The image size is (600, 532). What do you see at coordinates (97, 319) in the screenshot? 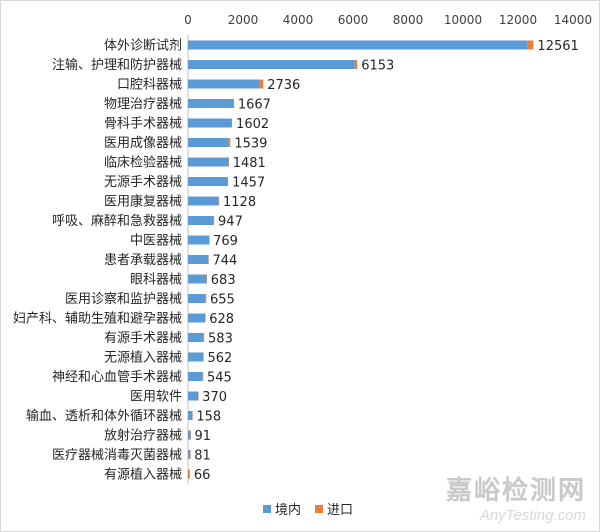
I see `category-label: 妇产科、辅助生殖和避孕器械` at bounding box center [97, 319].